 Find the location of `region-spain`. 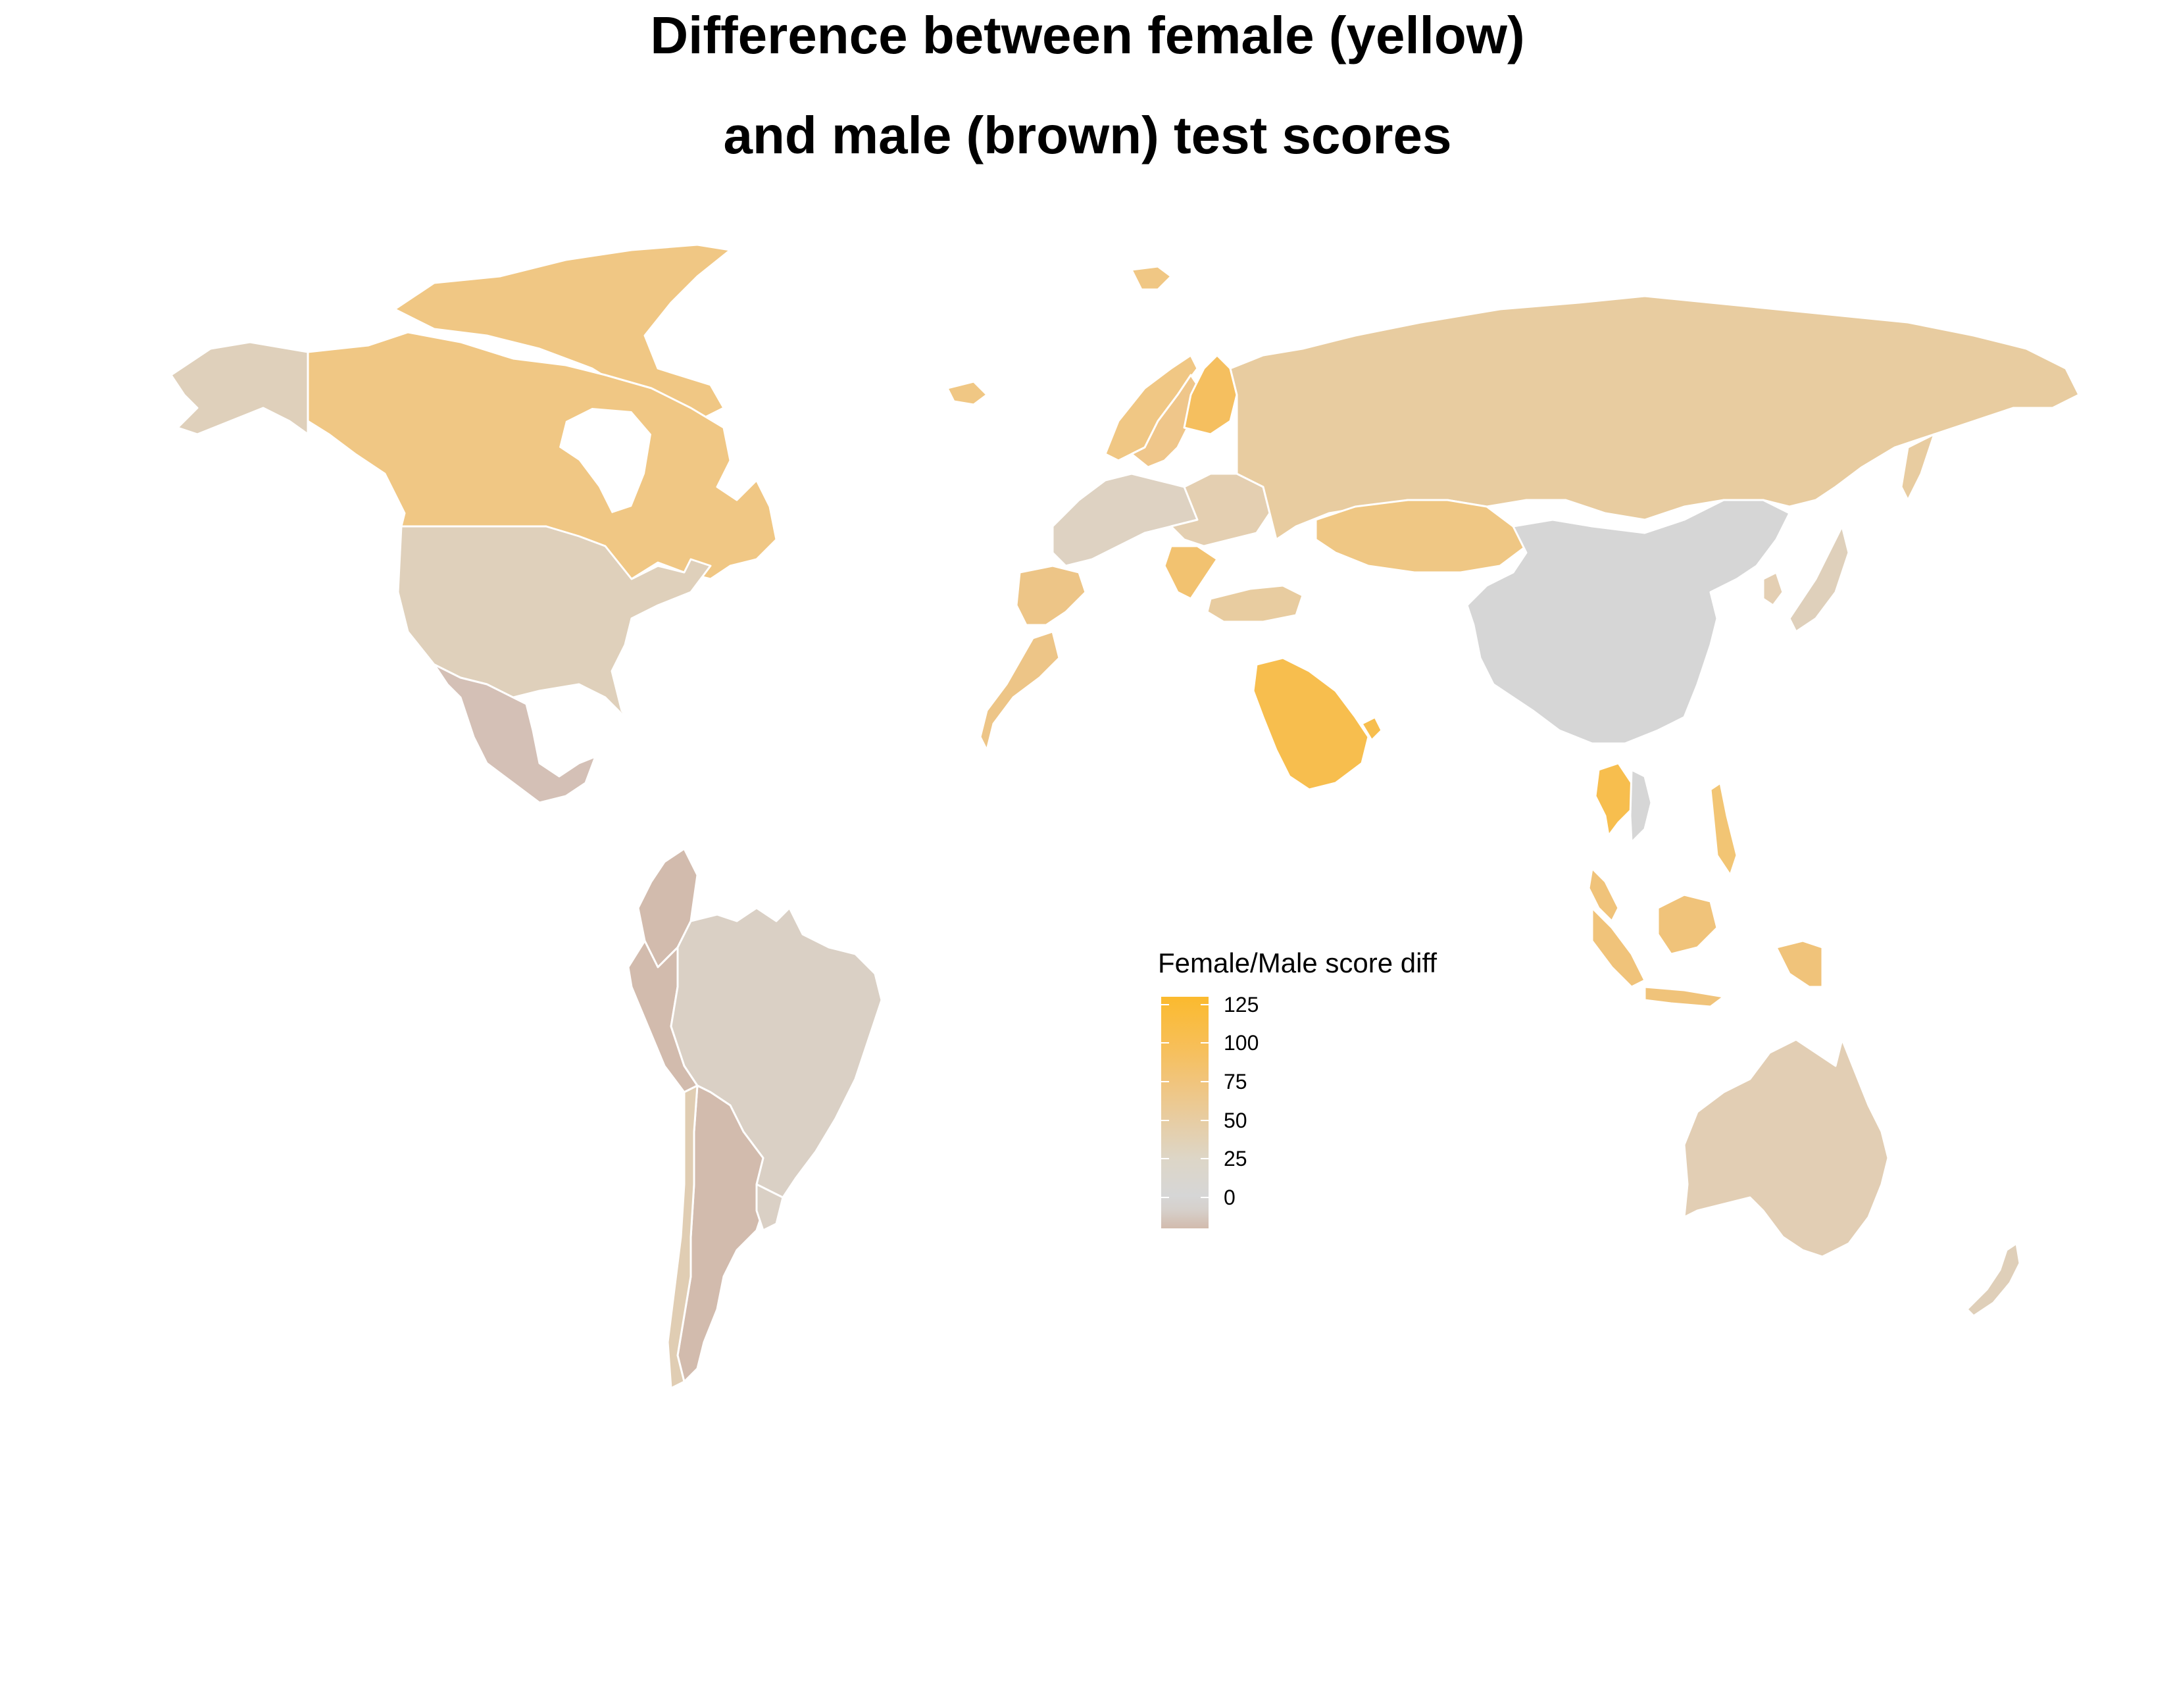

region-spain is located at coordinates (1051, 595).